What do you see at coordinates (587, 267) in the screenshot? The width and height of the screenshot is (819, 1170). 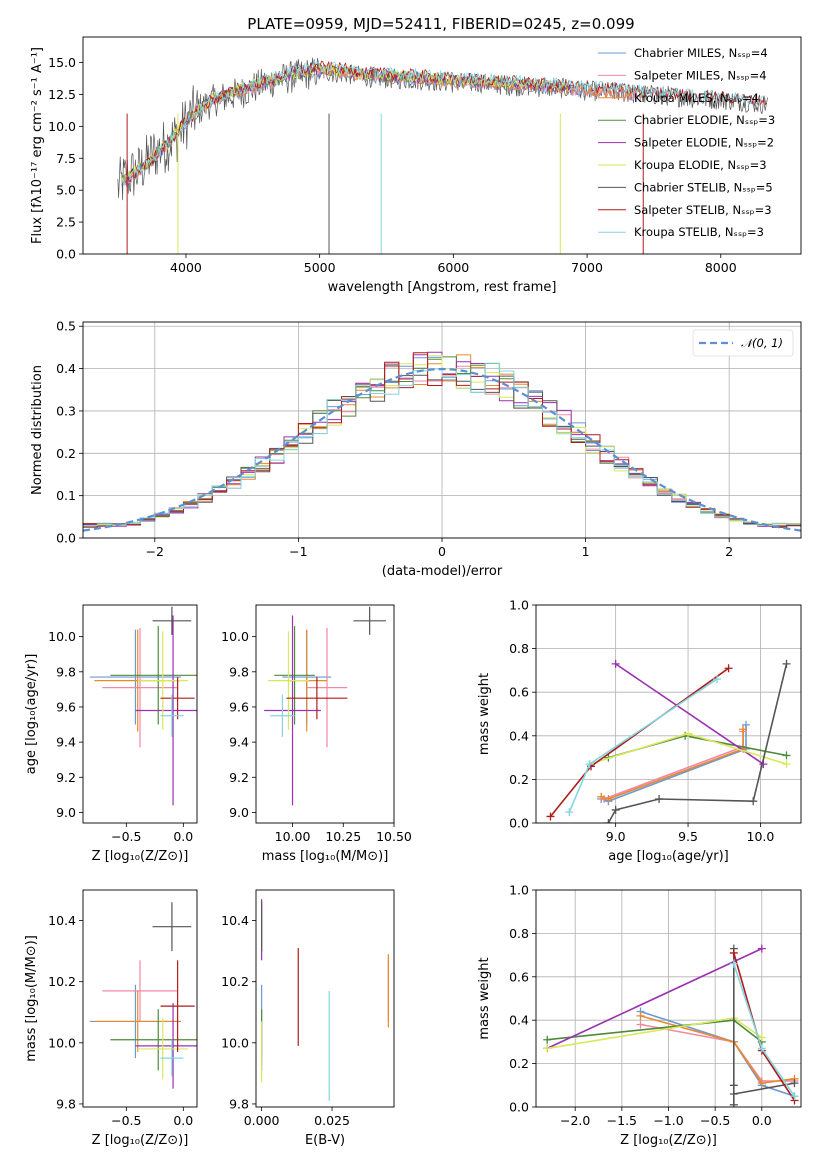 I see `x-tick-label: 7000` at bounding box center [587, 267].